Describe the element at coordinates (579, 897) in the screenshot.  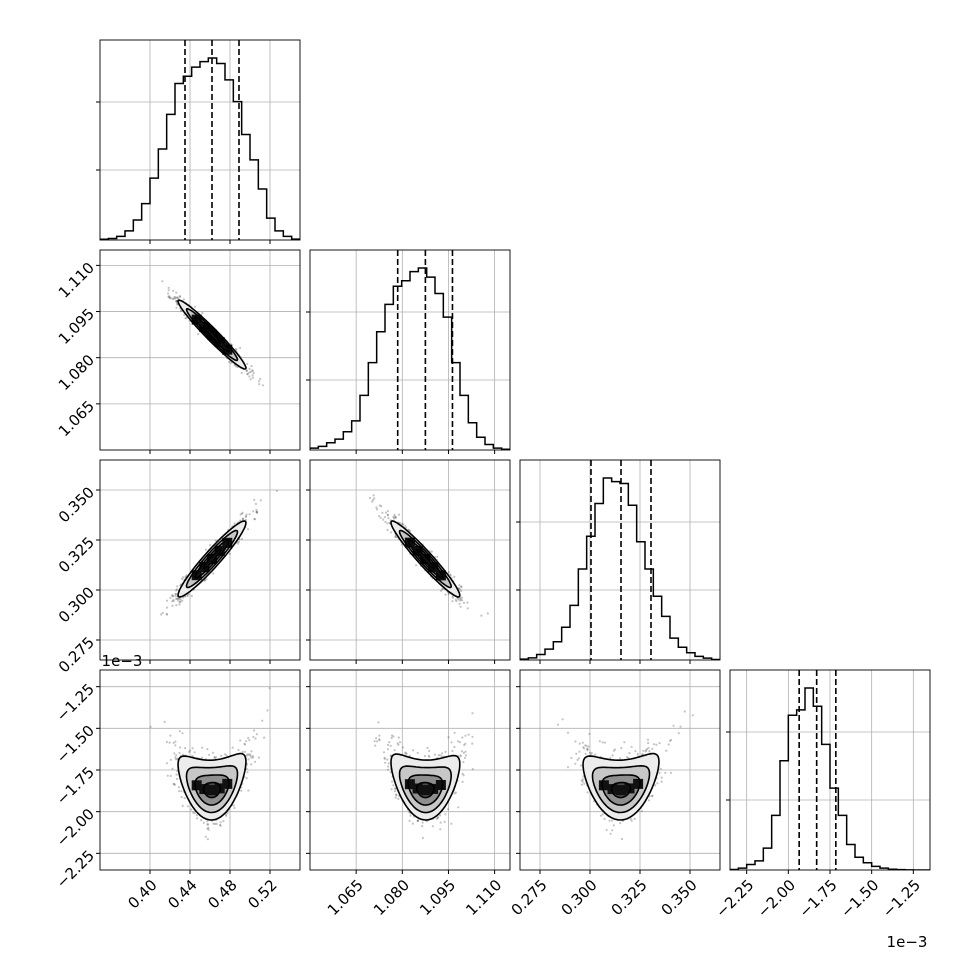
I see `x-tick-label: 0.300` at that location.